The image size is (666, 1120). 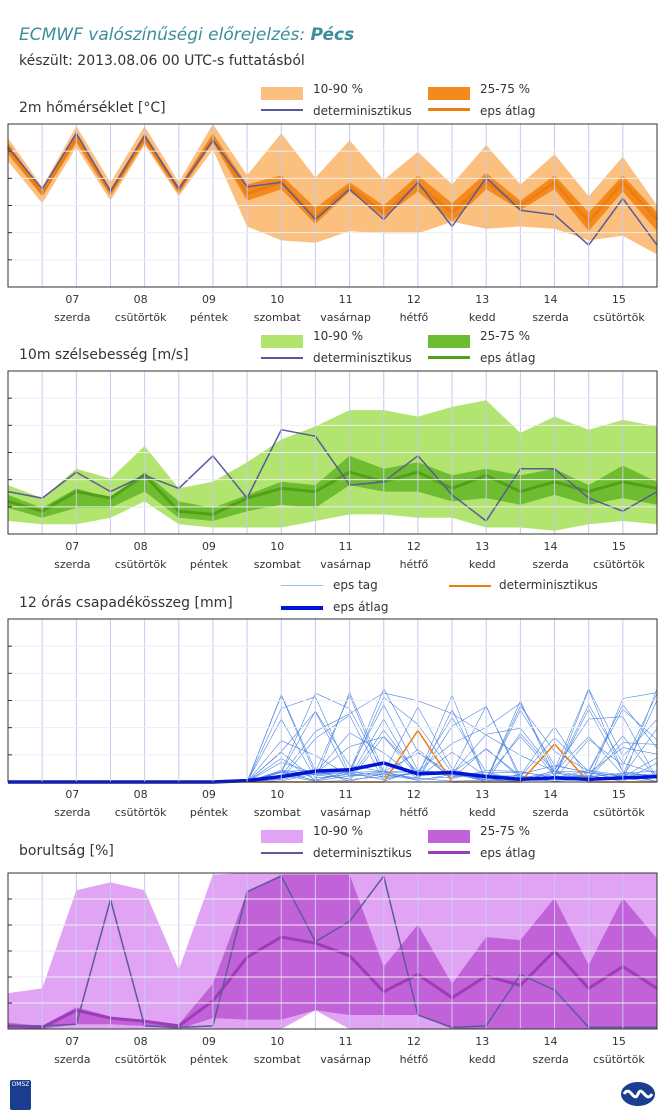 I want to click on wind-legend-det: determinisztikus, so click(x=362, y=358).